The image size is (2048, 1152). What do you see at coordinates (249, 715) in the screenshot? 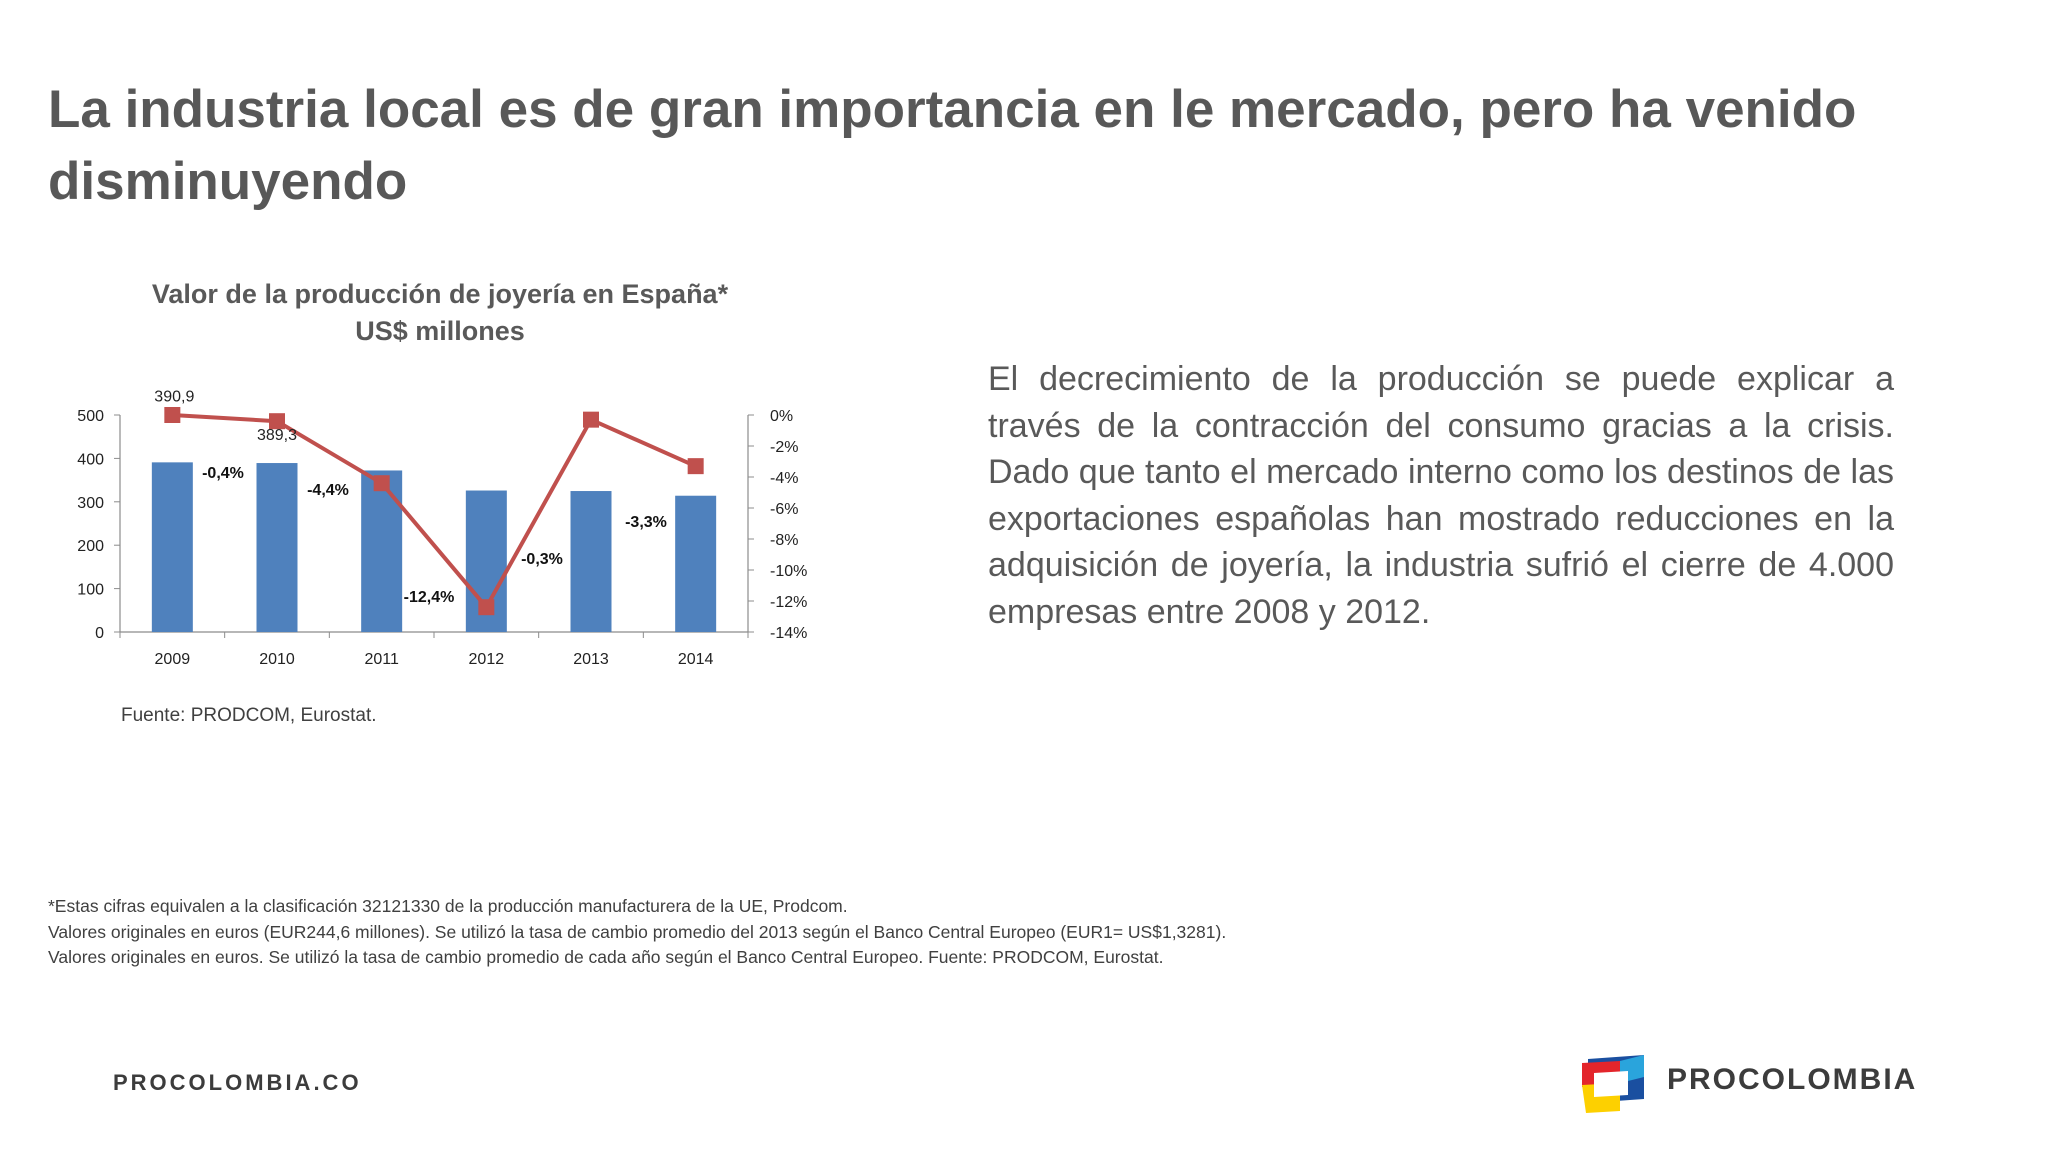
I see `chart-source: Fuente: PRODCOM, Eurostat.` at bounding box center [249, 715].